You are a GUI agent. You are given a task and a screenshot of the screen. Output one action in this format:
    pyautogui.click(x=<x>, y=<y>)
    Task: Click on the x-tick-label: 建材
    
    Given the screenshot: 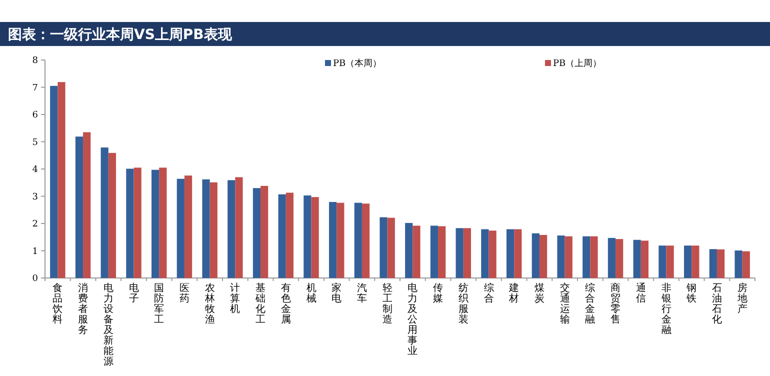 What is the action you would take?
    pyautogui.click(x=514, y=293)
    